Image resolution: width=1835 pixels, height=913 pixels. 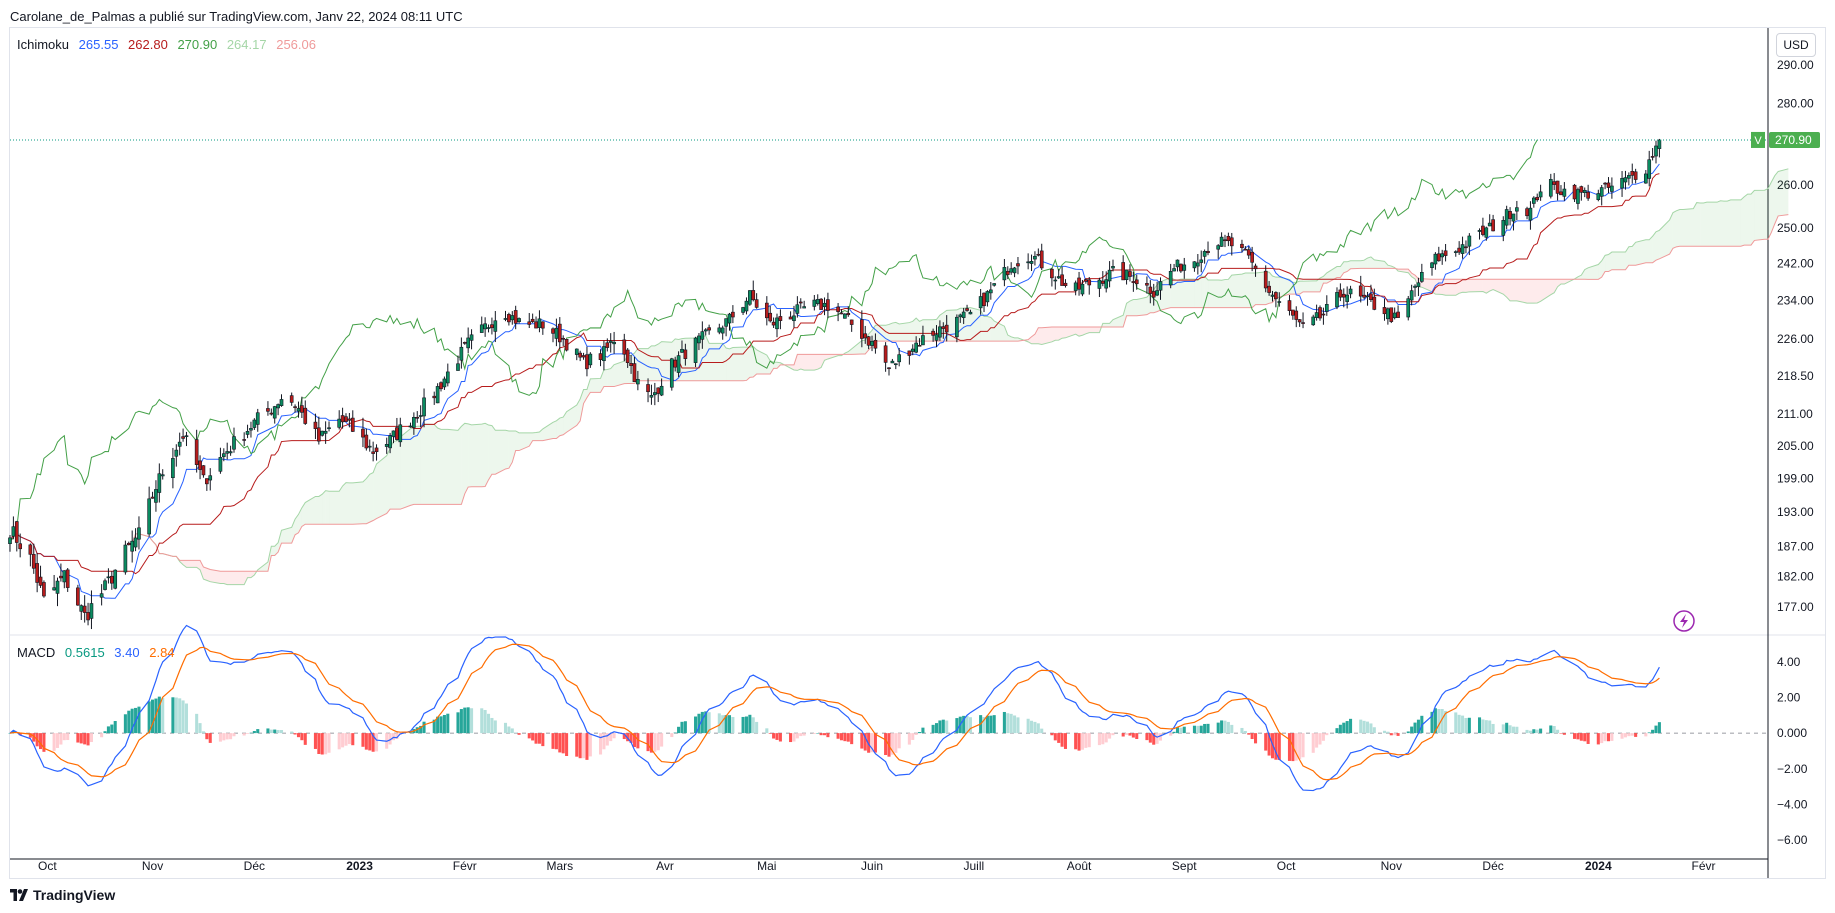 What do you see at coordinates (1796, 45) in the screenshot?
I see `currency-button: USD` at bounding box center [1796, 45].